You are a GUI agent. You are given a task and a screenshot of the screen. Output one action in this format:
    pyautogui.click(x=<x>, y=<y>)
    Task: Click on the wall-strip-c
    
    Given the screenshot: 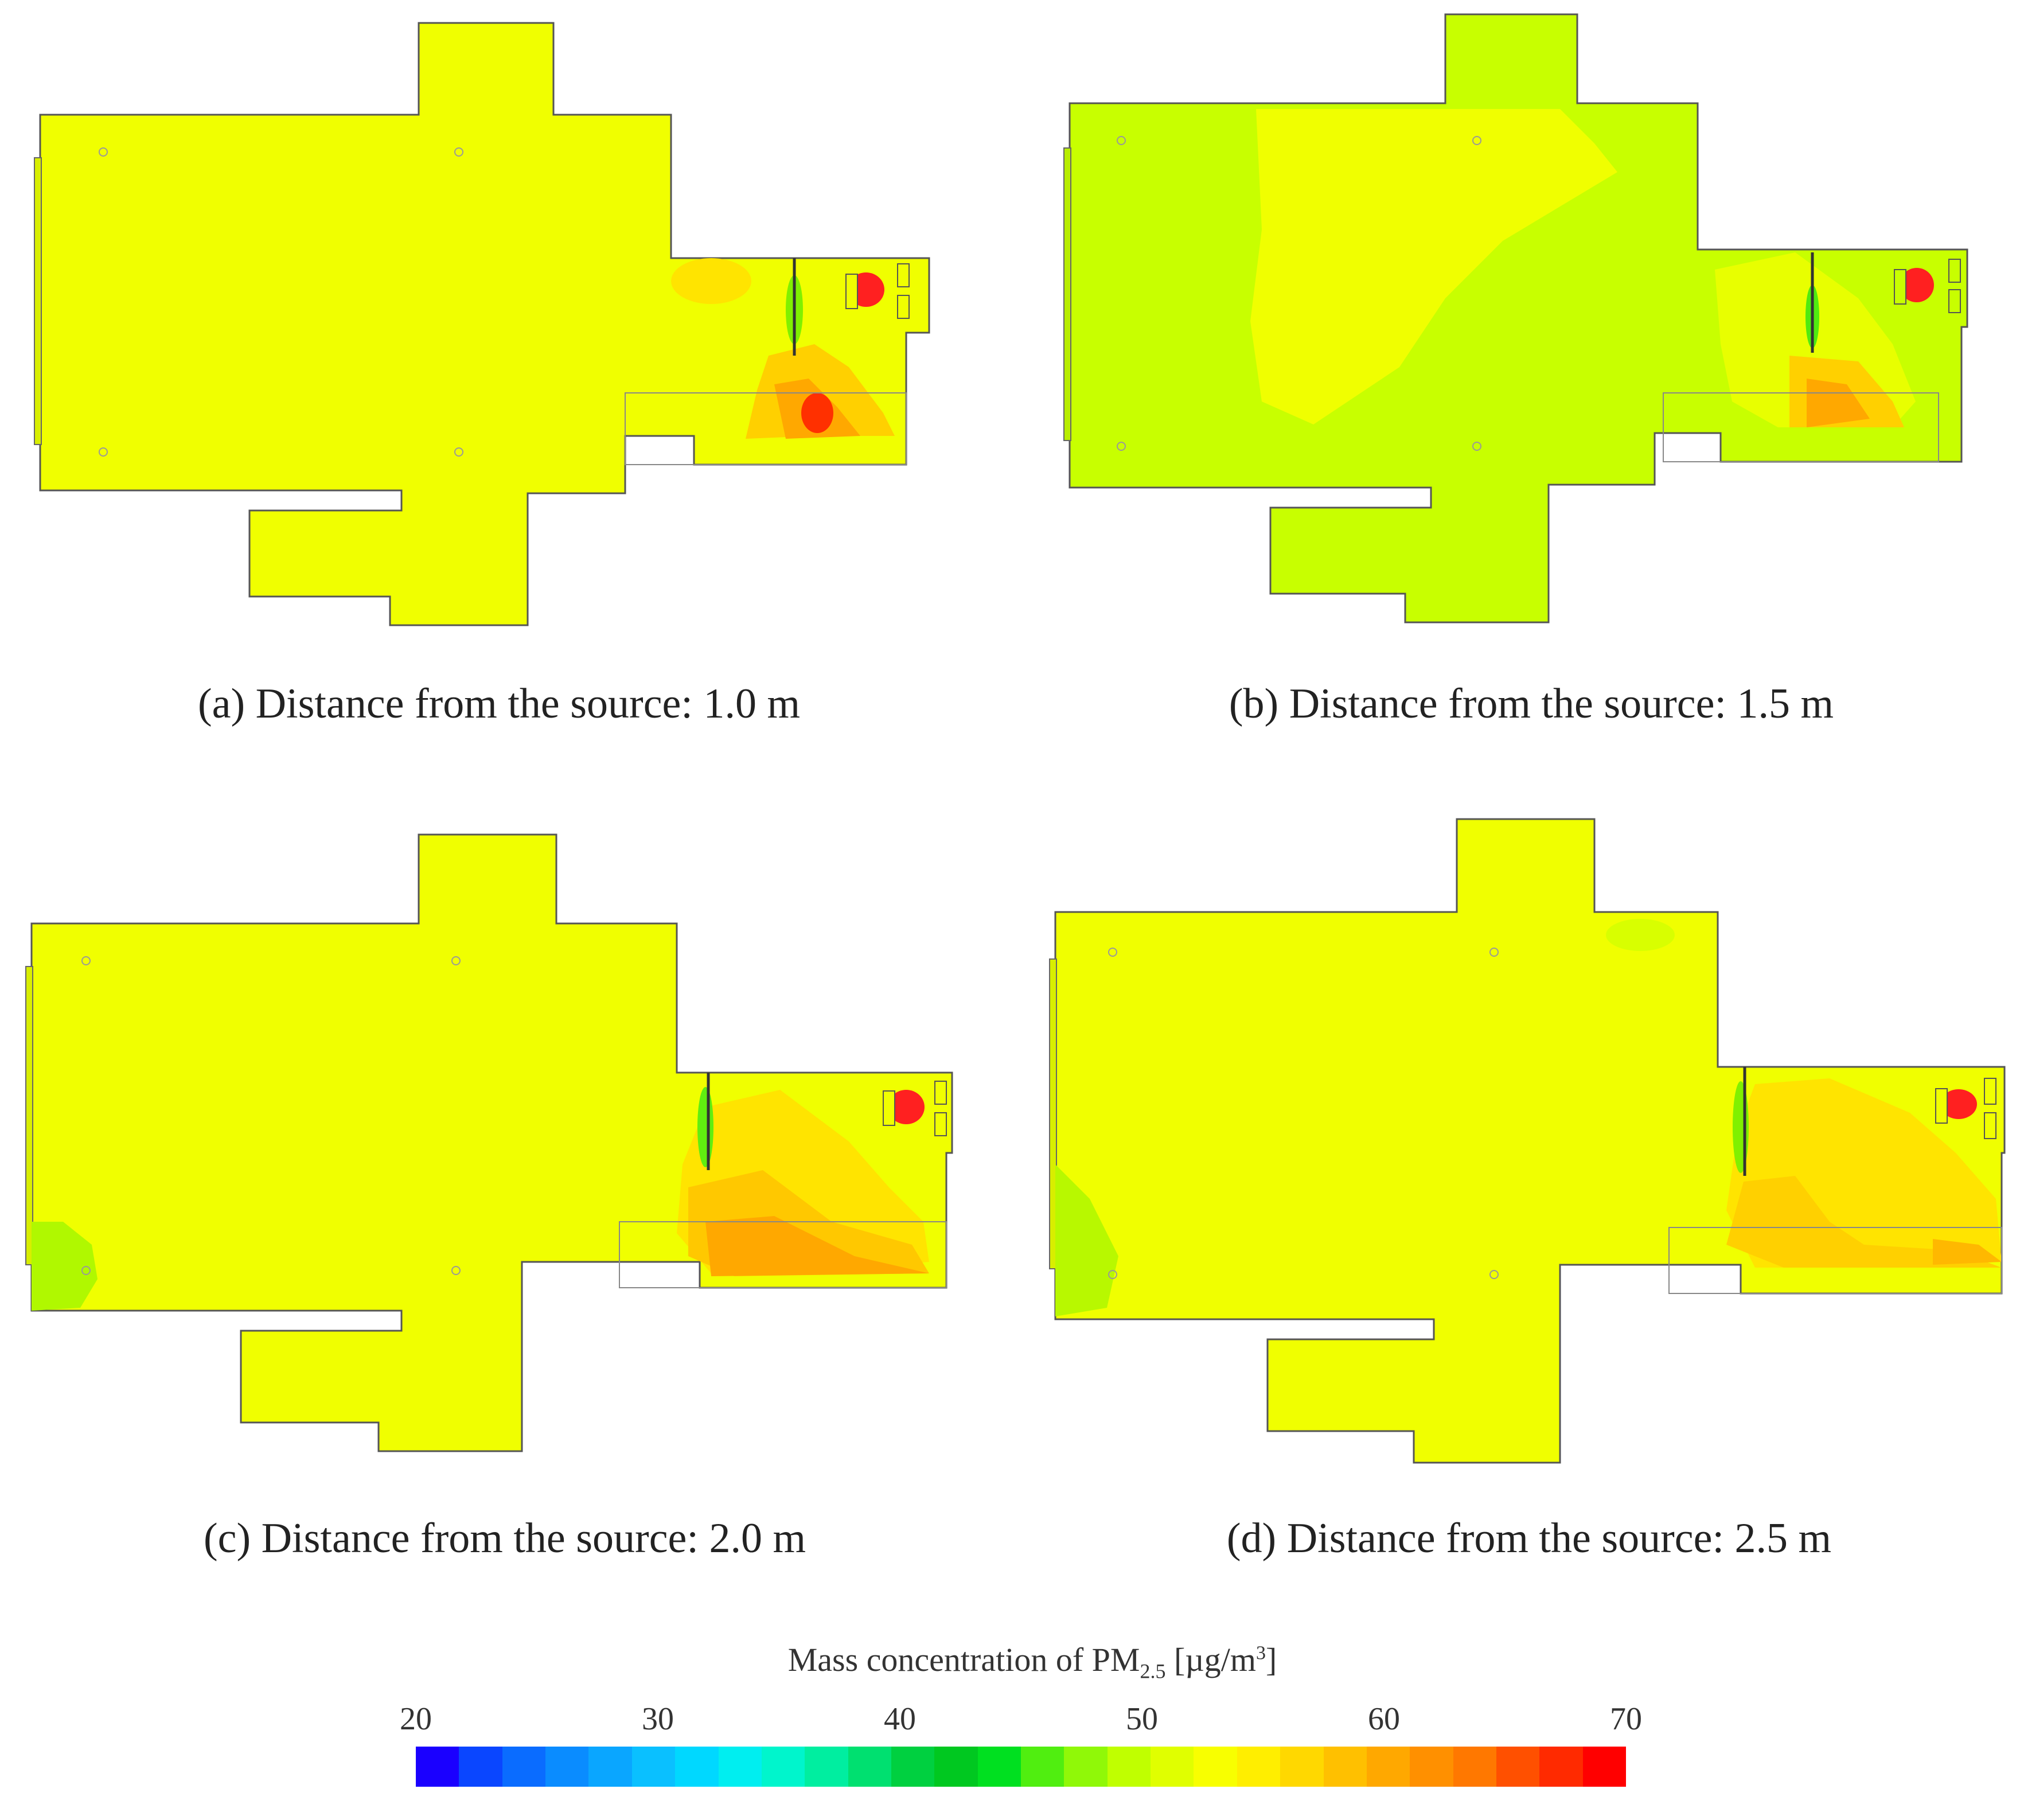 What is the action you would take?
    pyautogui.click(x=29, y=1115)
    